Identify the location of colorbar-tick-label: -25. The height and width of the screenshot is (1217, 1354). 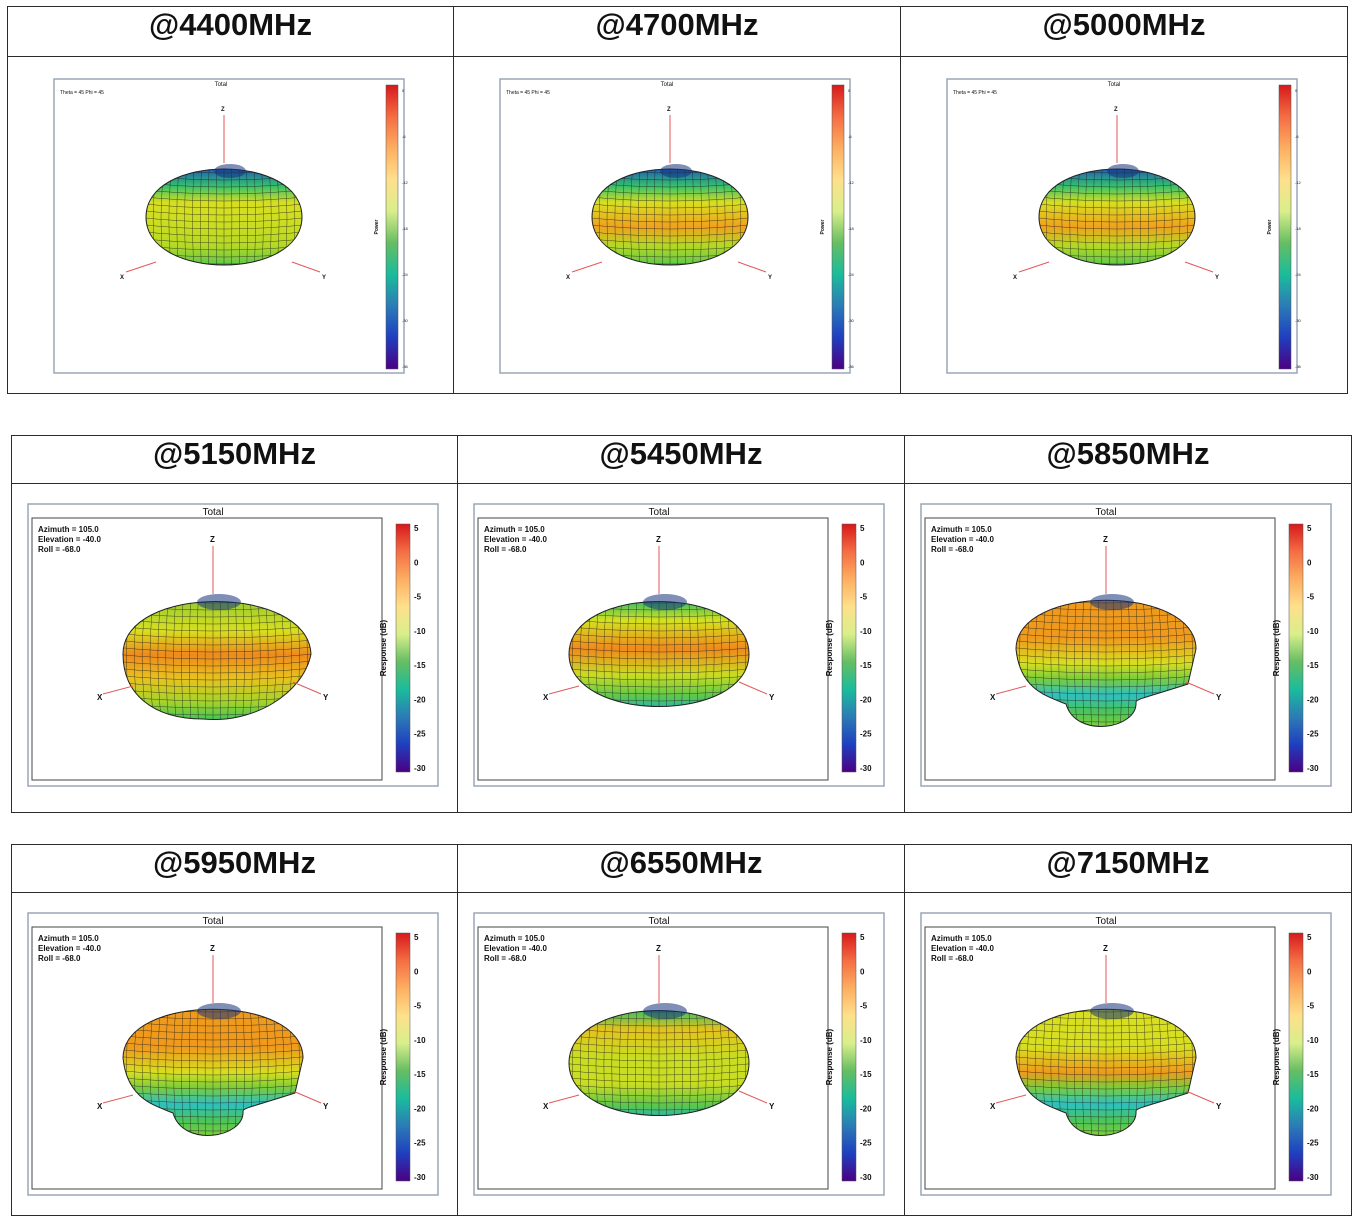
(420, 1143).